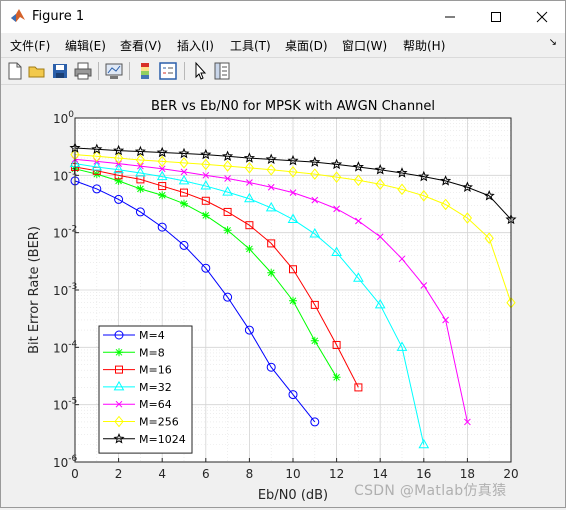 The height and width of the screenshot is (510, 566). I want to click on new-figure-icon, so click(15, 71).